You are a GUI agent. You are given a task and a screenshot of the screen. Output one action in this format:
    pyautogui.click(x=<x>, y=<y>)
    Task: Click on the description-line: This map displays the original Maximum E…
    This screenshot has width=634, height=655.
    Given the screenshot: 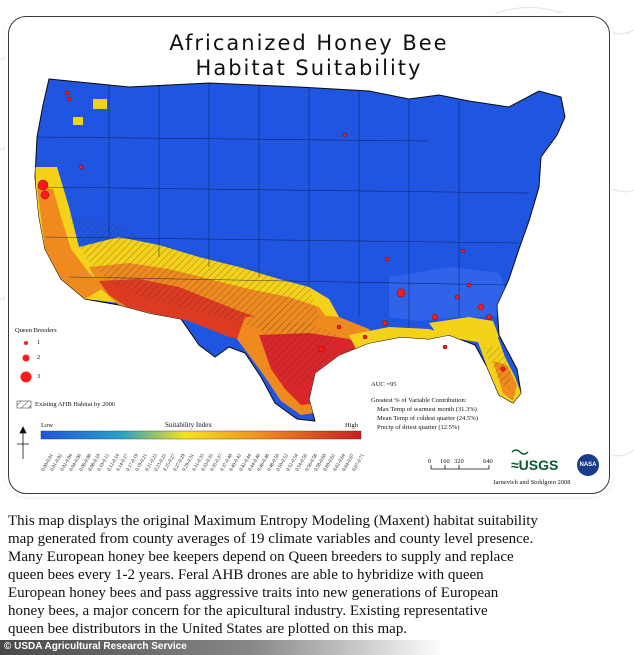 What is the action you would take?
    pyautogui.click(x=273, y=521)
    